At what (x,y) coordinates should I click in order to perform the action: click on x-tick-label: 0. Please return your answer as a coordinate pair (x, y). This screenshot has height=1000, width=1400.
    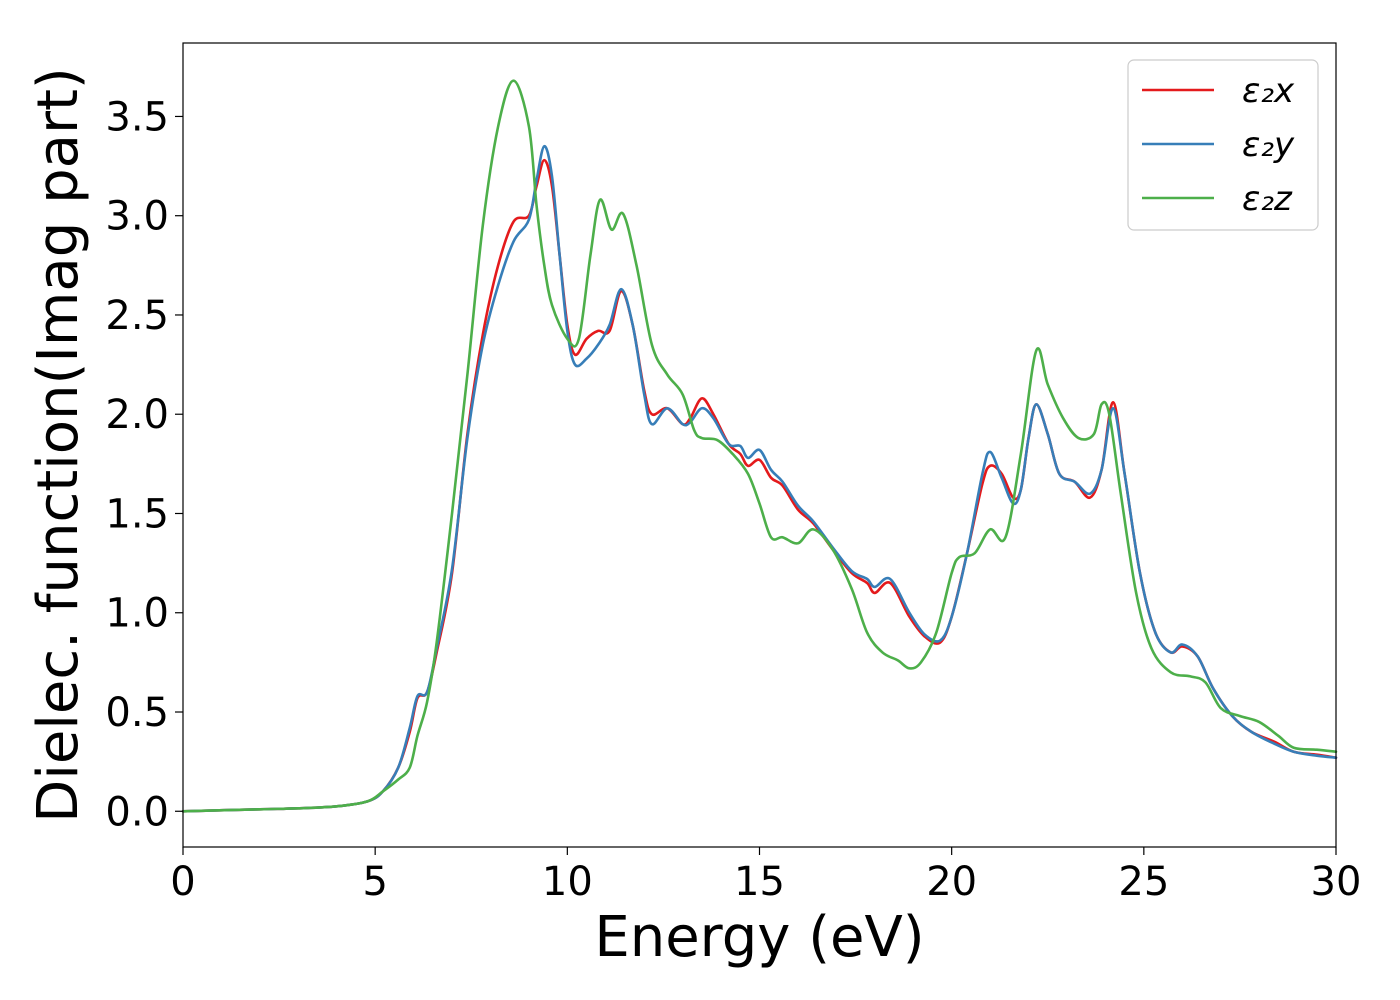
    Looking at the image, I should click on (182, 882).